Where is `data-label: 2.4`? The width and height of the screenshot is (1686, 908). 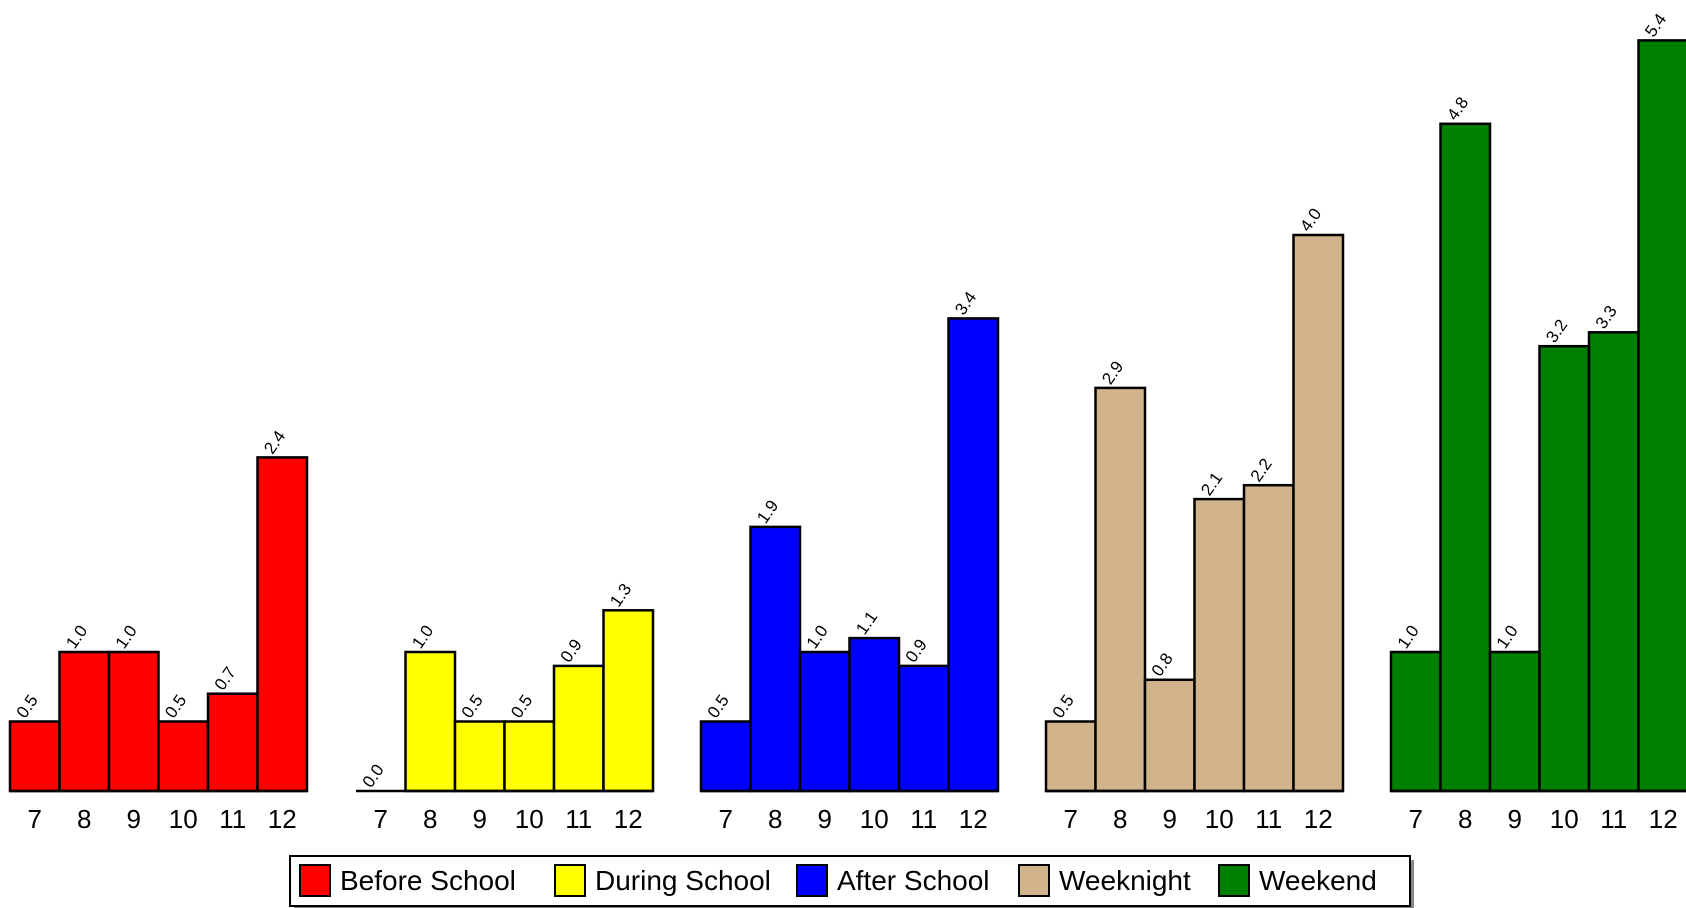
data-label: 2.4 is located at coordinates (274, 442).